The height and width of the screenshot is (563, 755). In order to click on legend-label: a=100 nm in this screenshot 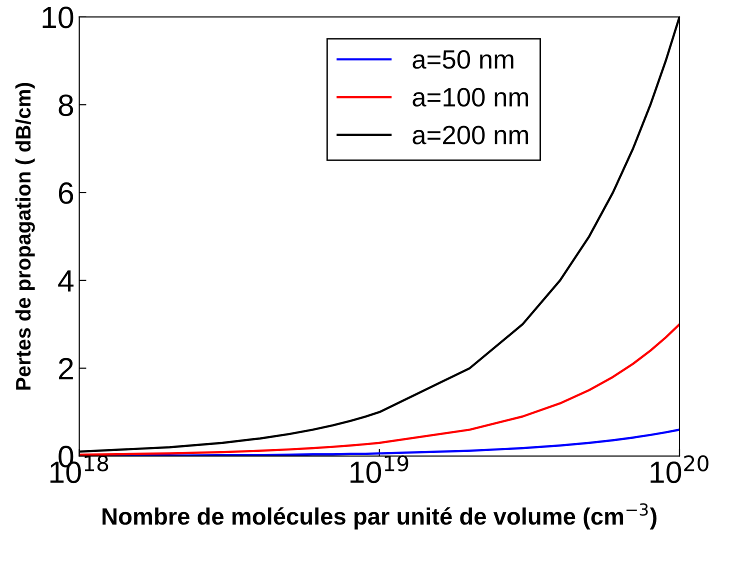, I will do `click(470, 97)`.